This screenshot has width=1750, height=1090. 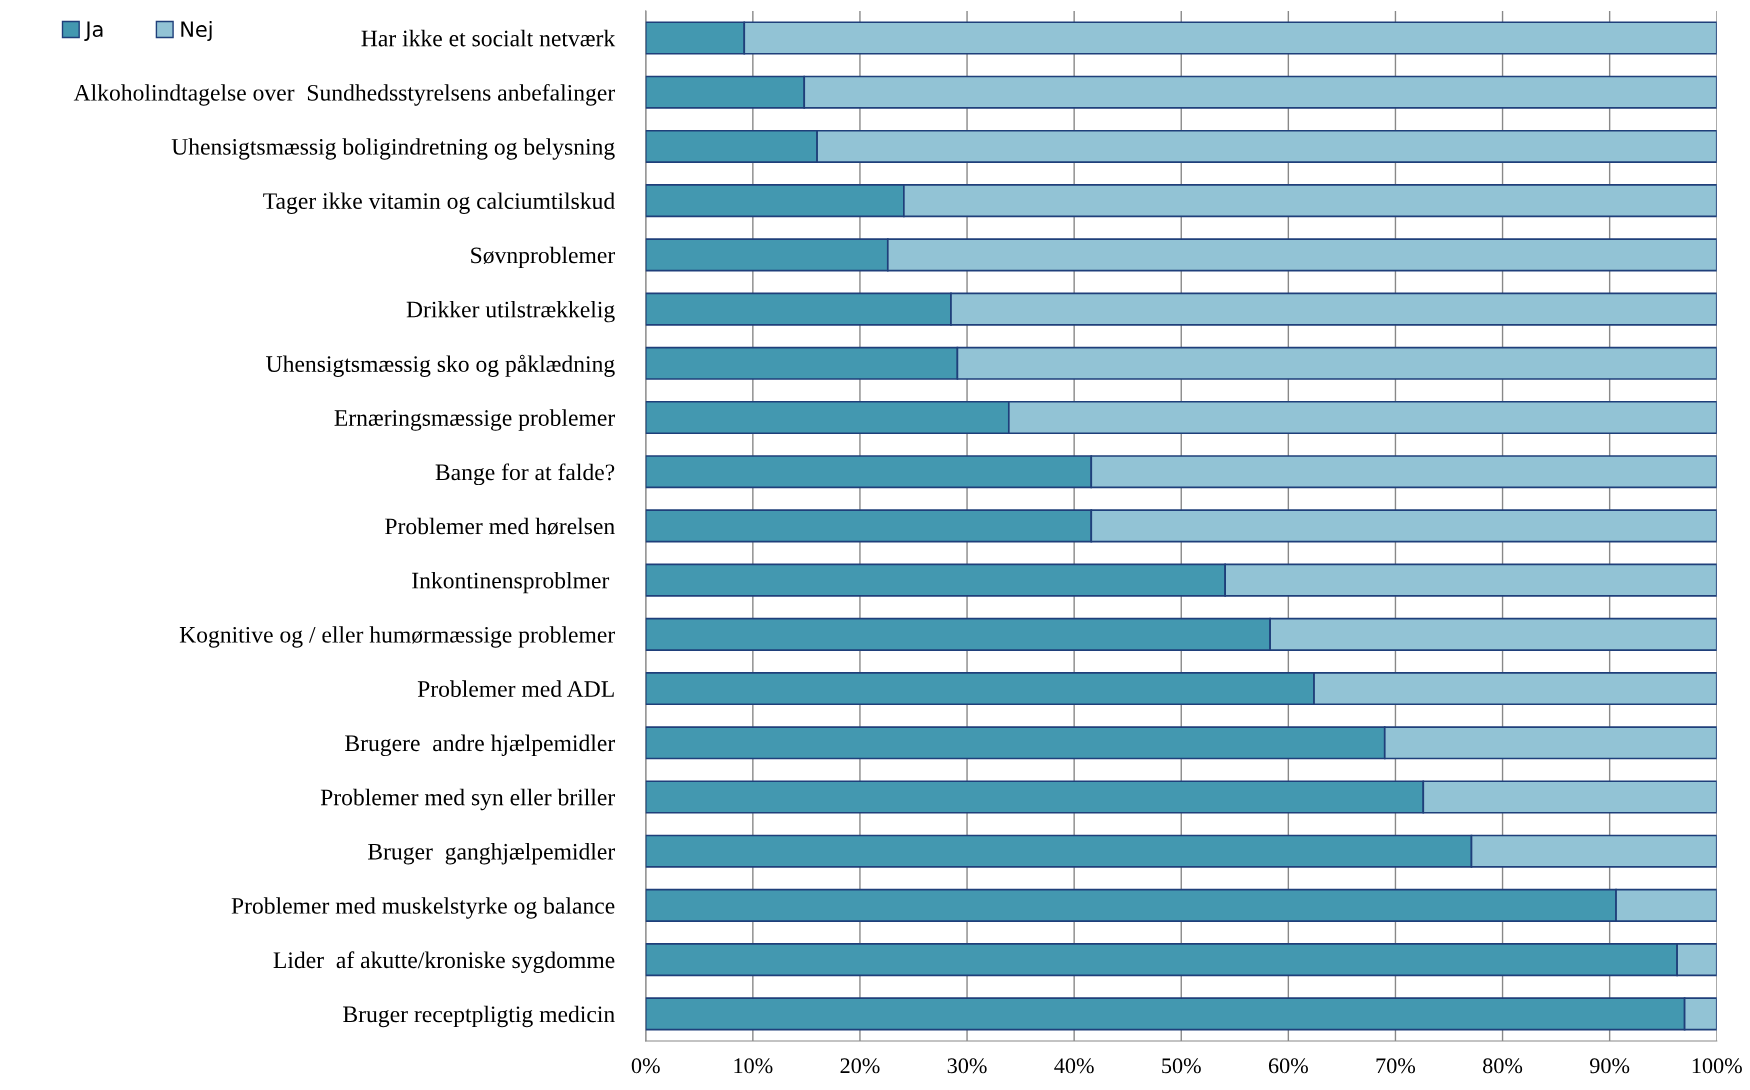 I want to click on y-tick-label: Lider af akutte/kroniske sygdomme, so click(x=444, y=962).